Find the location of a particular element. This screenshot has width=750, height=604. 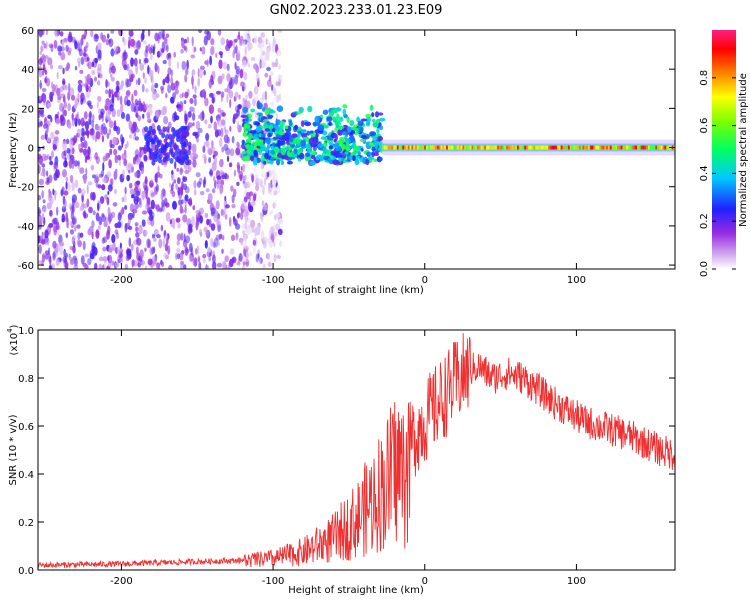

spectrogram-y-tick-label: -20 is located at coordinates (26, 188).